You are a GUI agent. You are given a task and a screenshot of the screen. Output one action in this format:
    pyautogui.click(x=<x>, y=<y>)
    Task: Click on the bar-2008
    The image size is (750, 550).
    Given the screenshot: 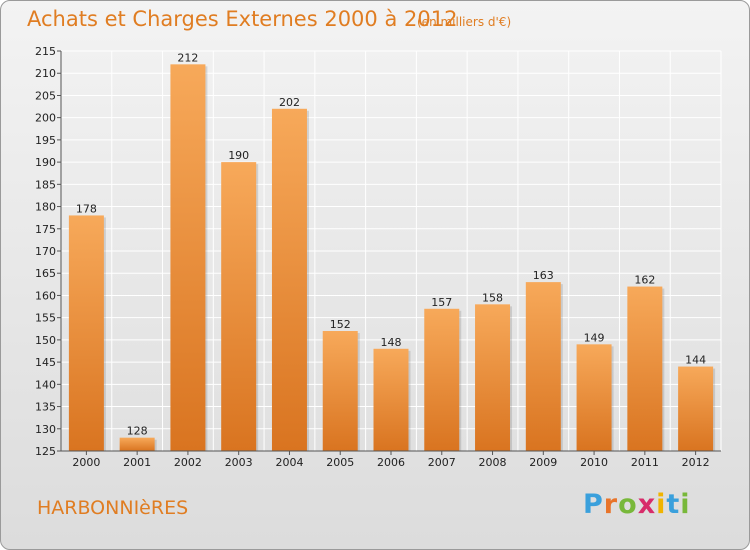 What is the action you would take?
    pyautogui.click(x=493, y=377)
    